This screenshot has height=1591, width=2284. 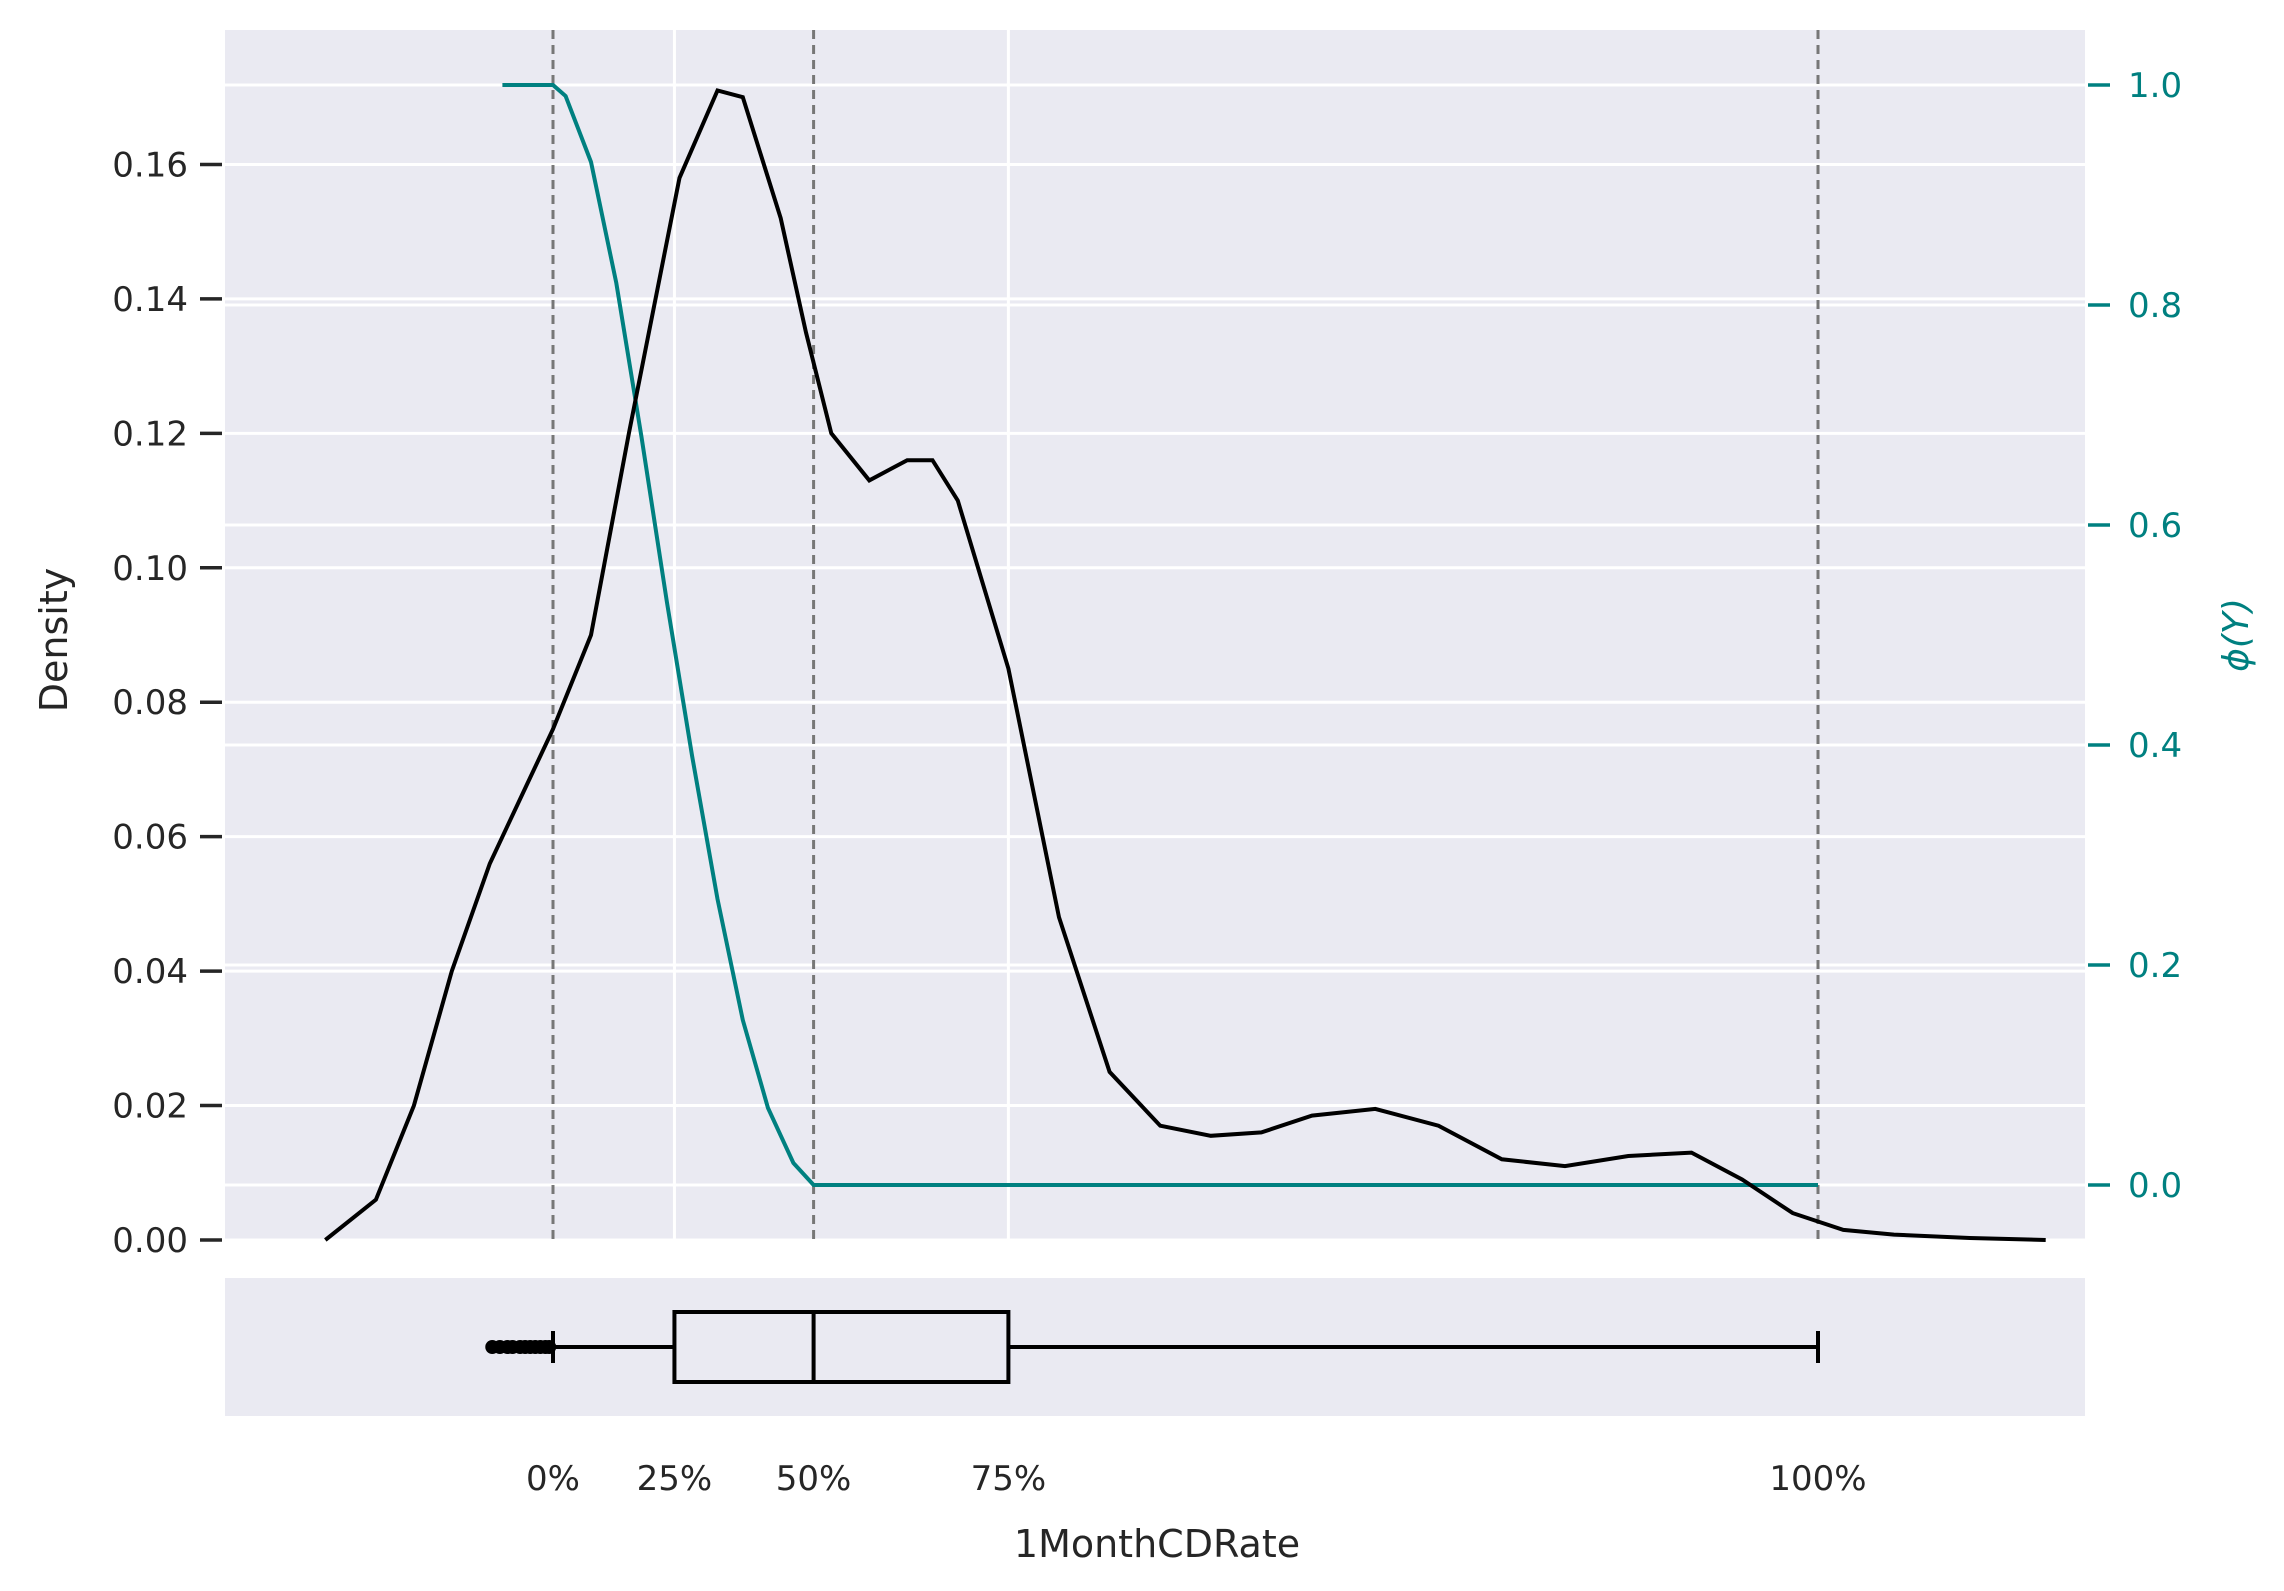 What do you see at coordinates (150, 569) in the screenshot?
I see `left-tick-label: 0.10` at bounding box center [150, 569].